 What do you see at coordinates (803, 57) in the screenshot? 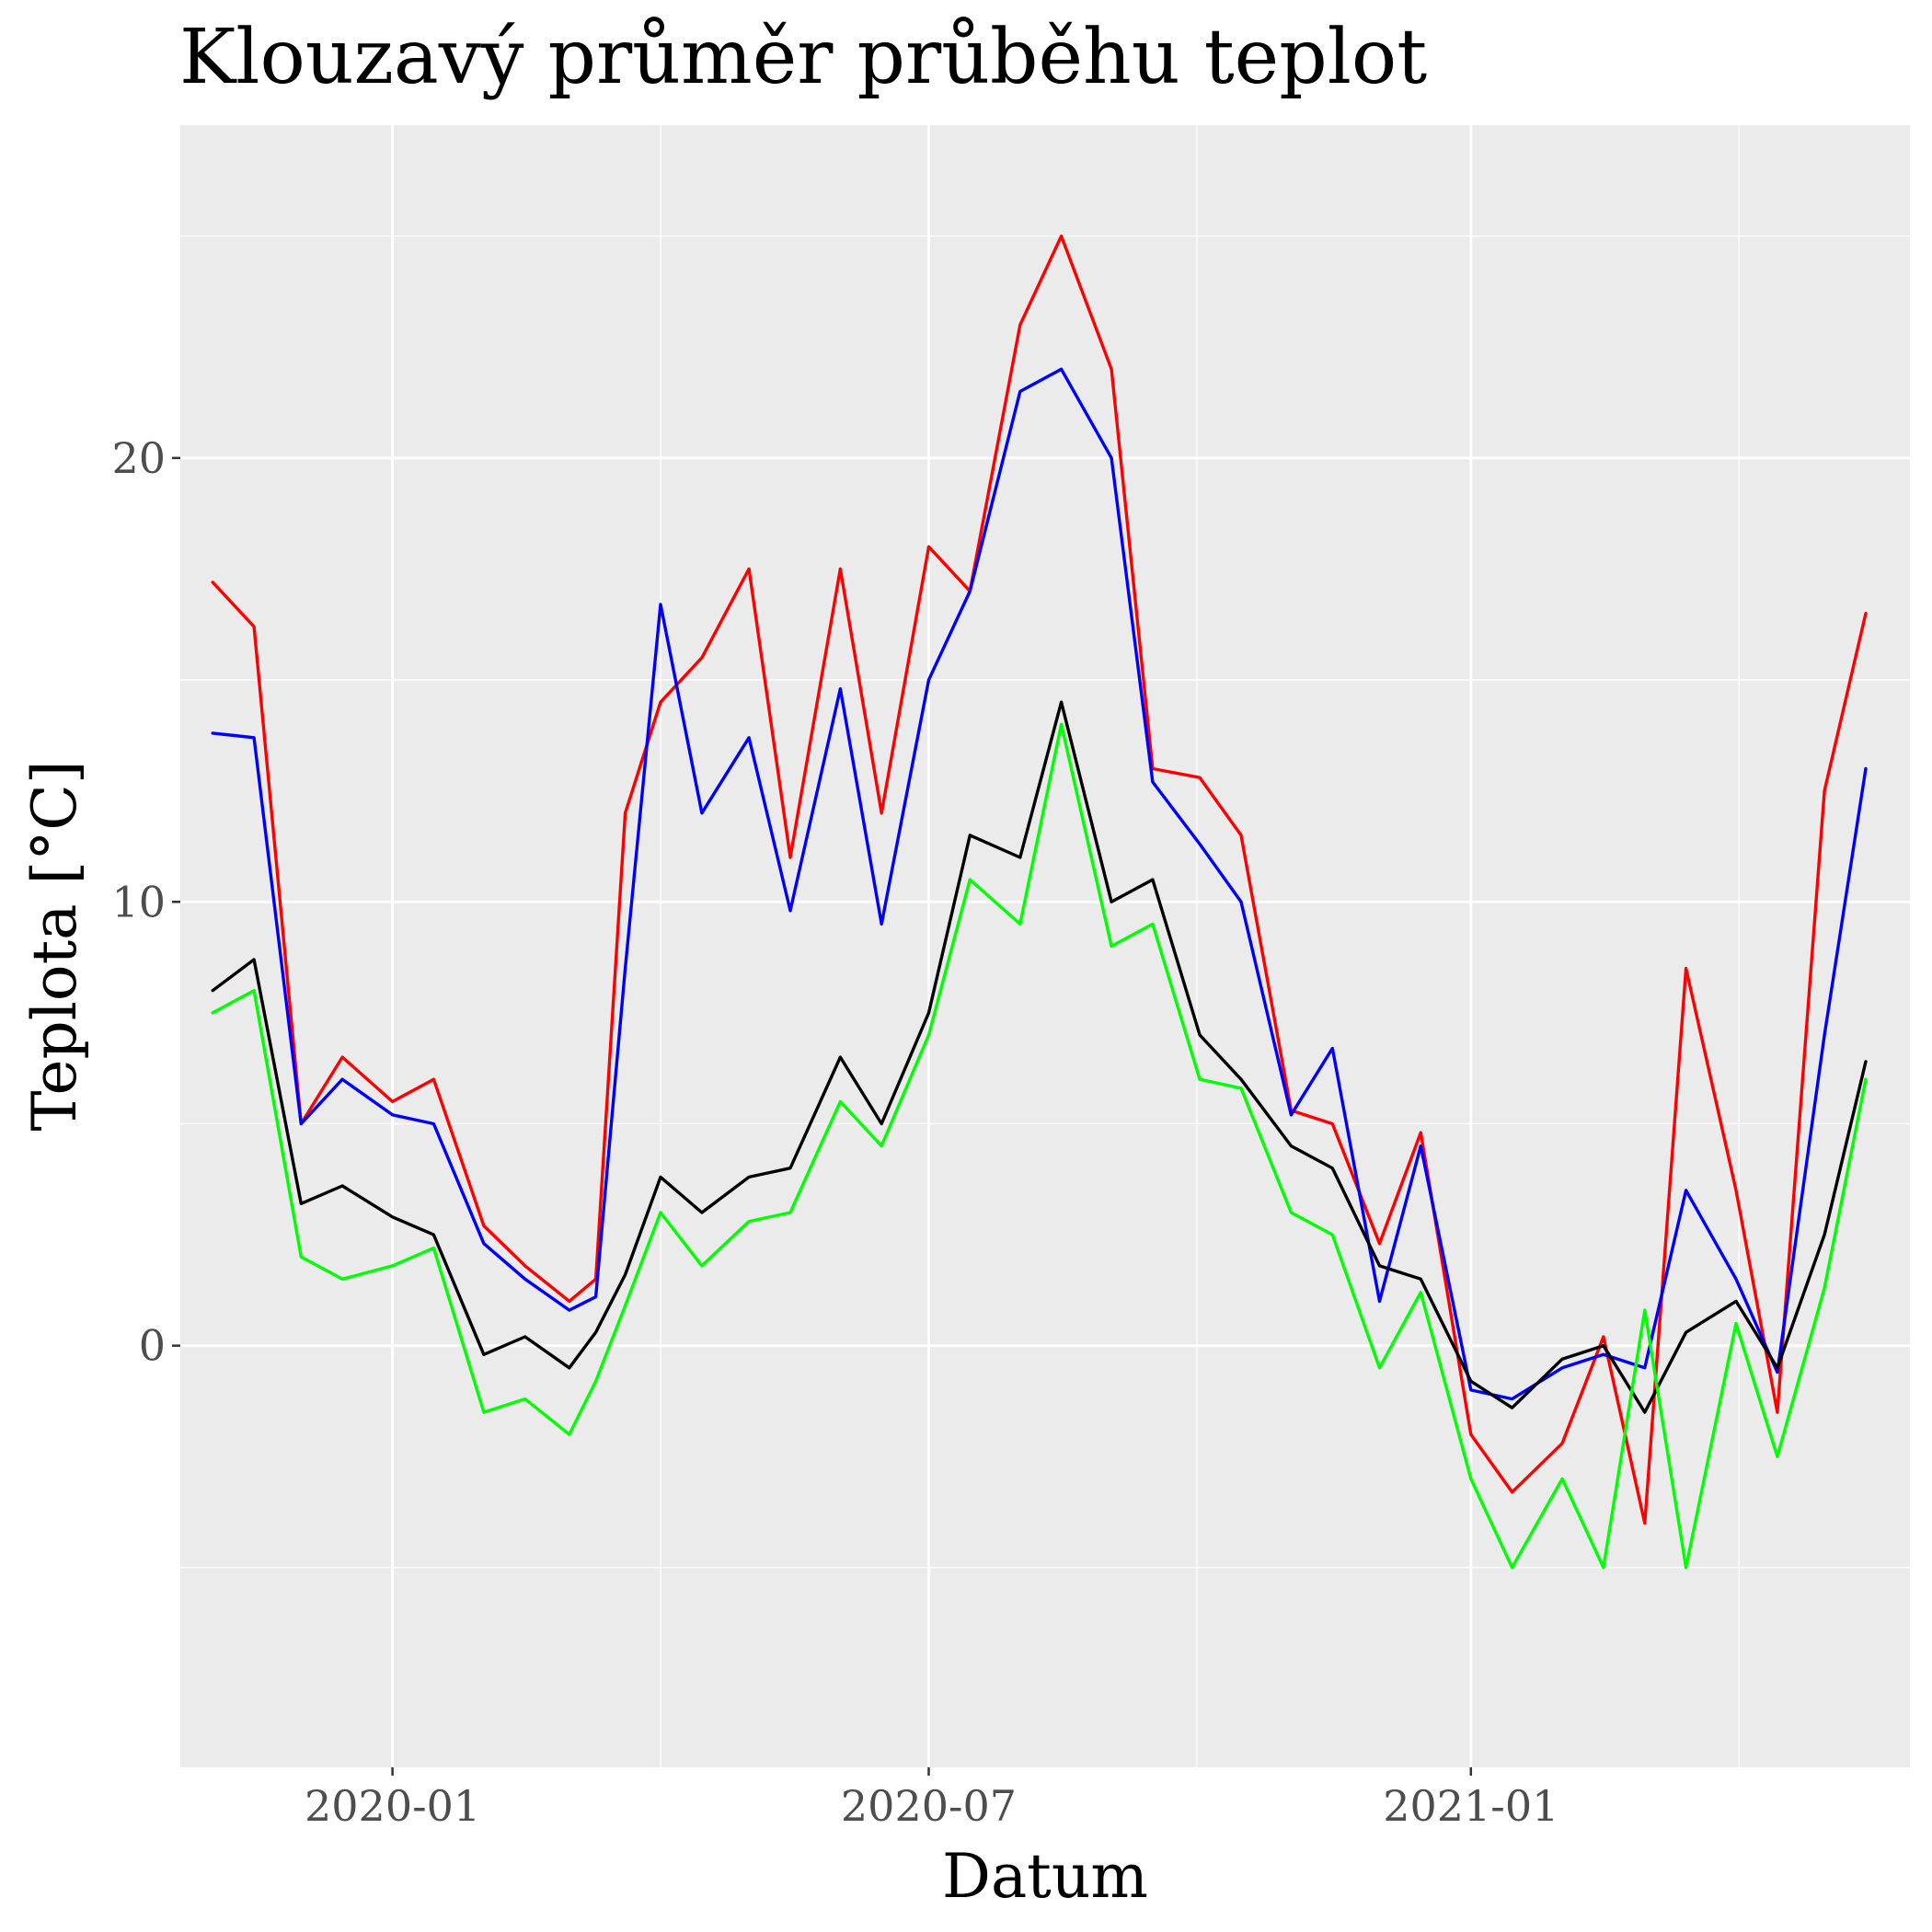
I see `chart-title: Klouzavý průměr průběhu teplot` at bounding box center [803, 57].